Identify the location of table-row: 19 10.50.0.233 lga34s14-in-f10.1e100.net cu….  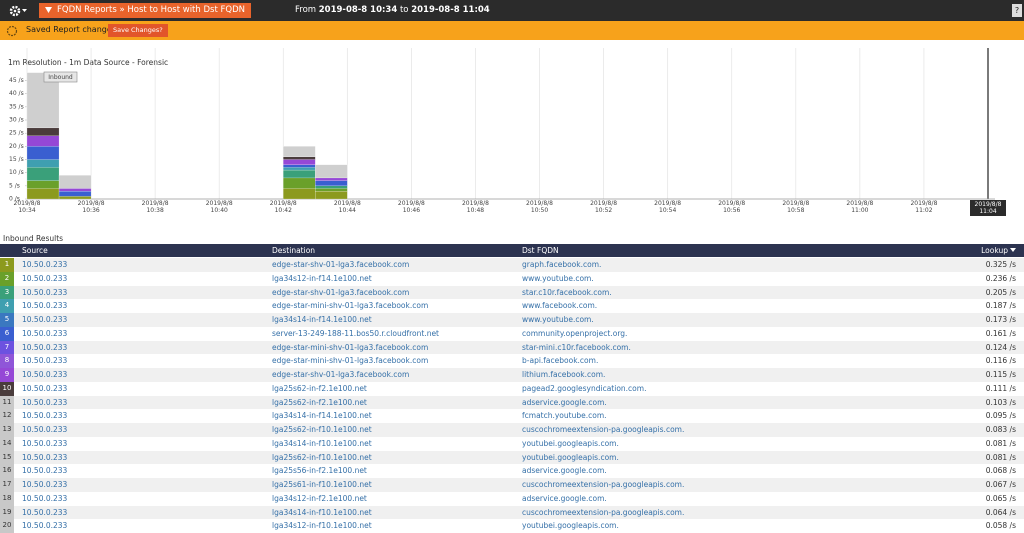
(512, 512).